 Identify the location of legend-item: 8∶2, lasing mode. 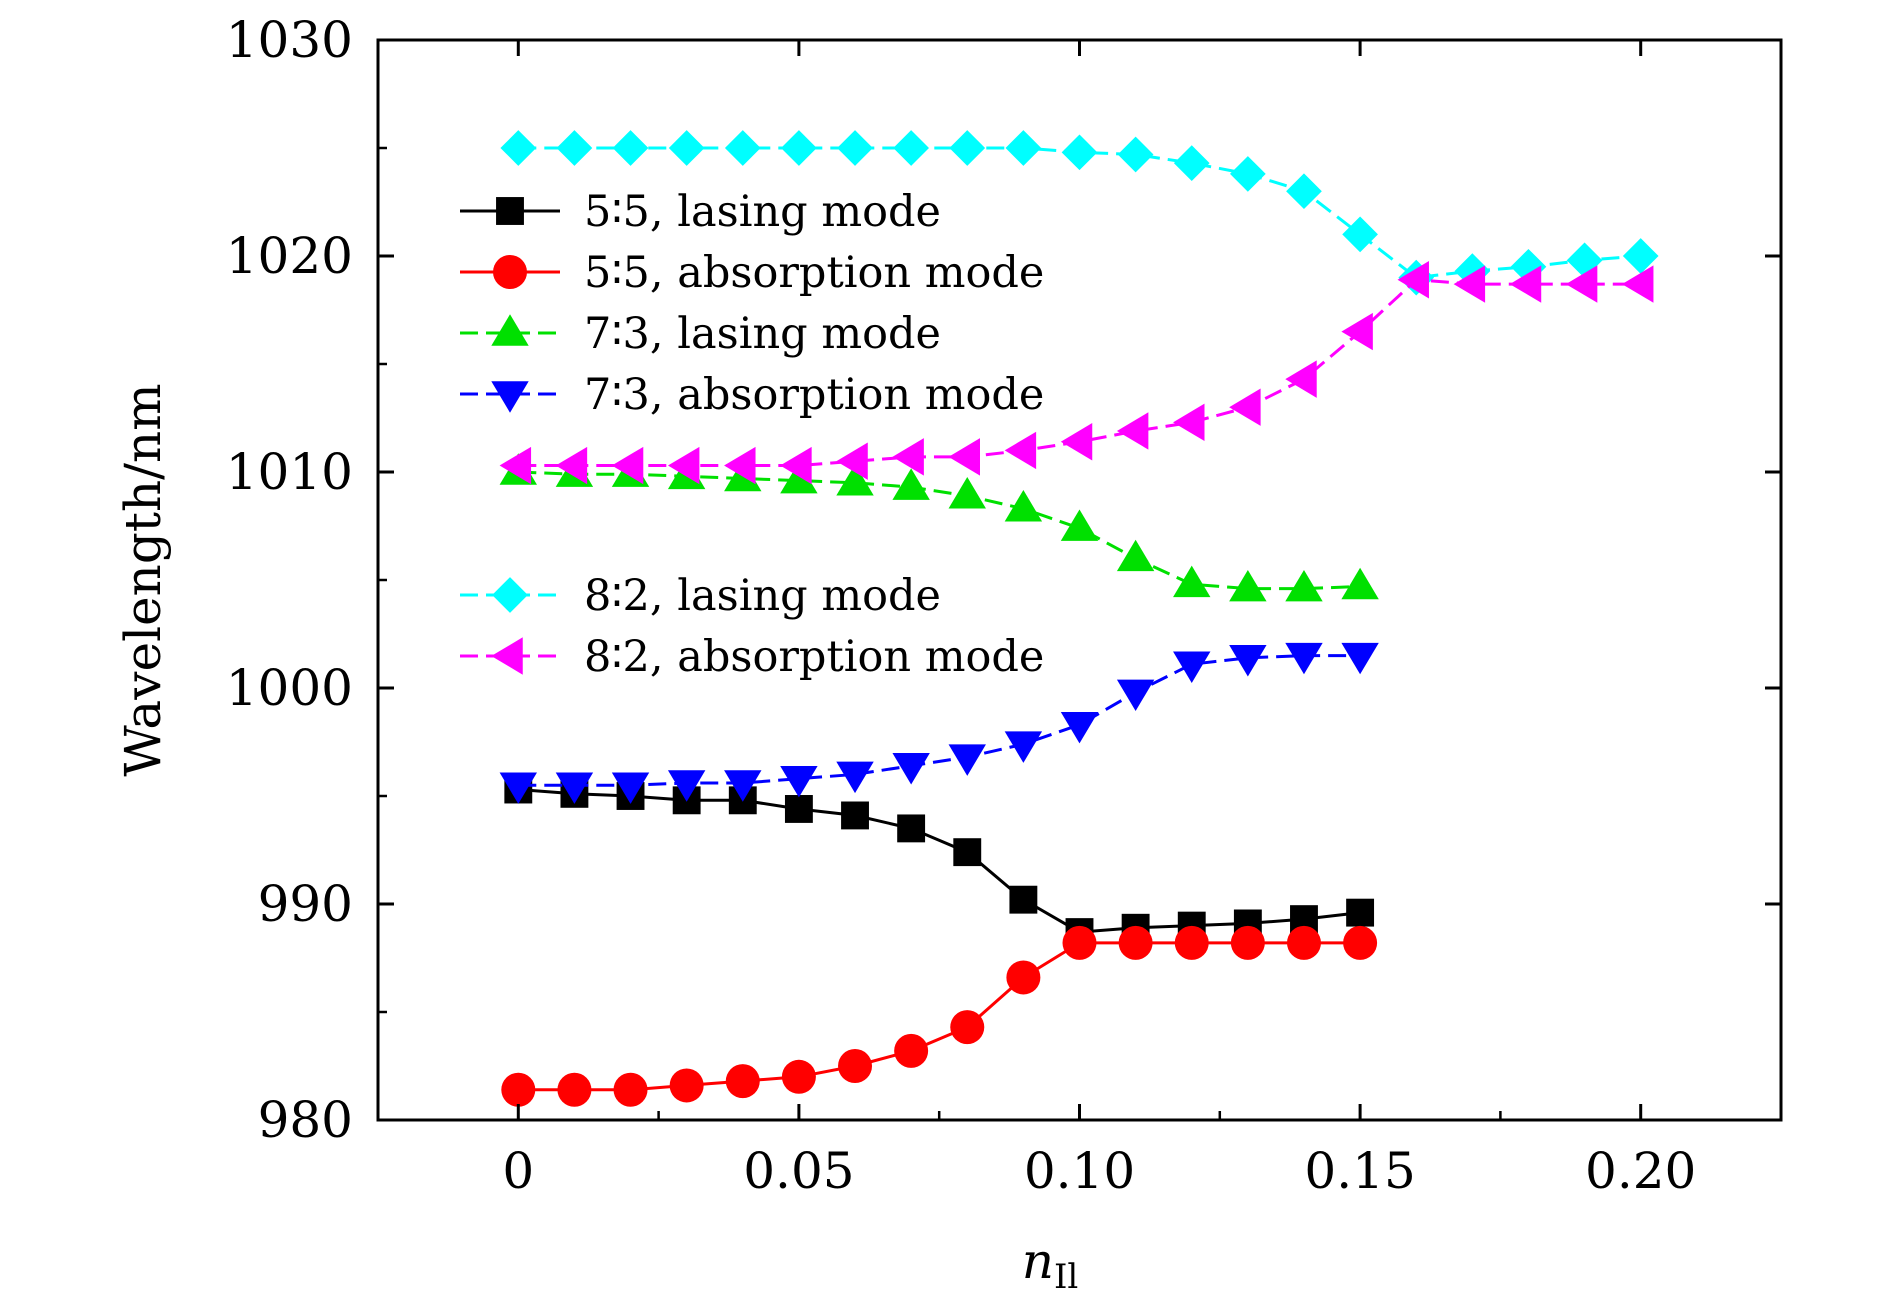
(700, 596).